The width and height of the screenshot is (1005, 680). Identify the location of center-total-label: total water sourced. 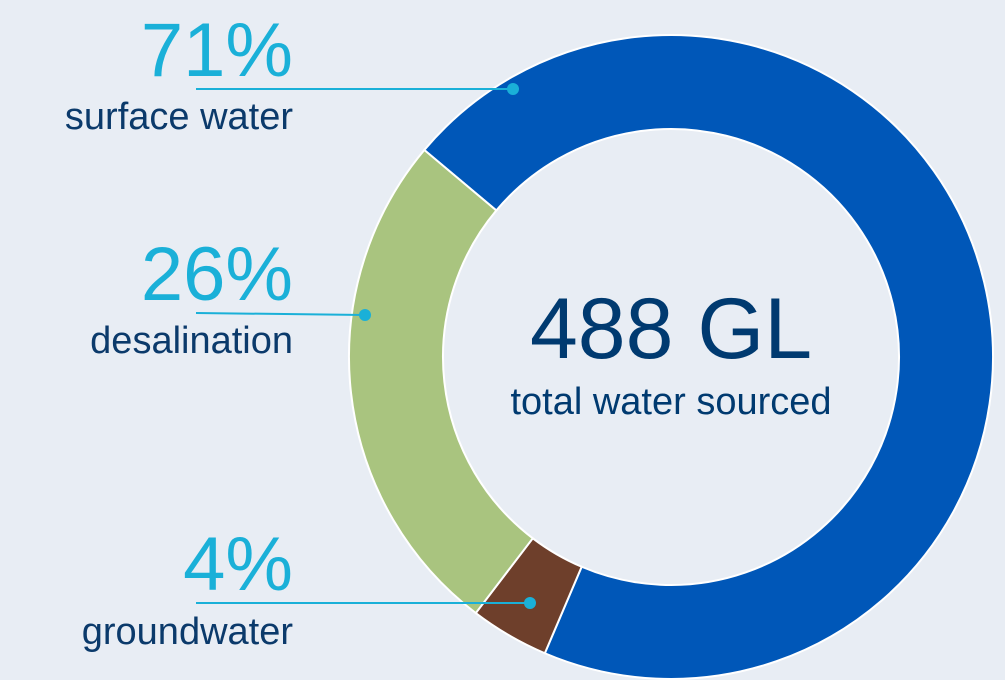
(670, 402).